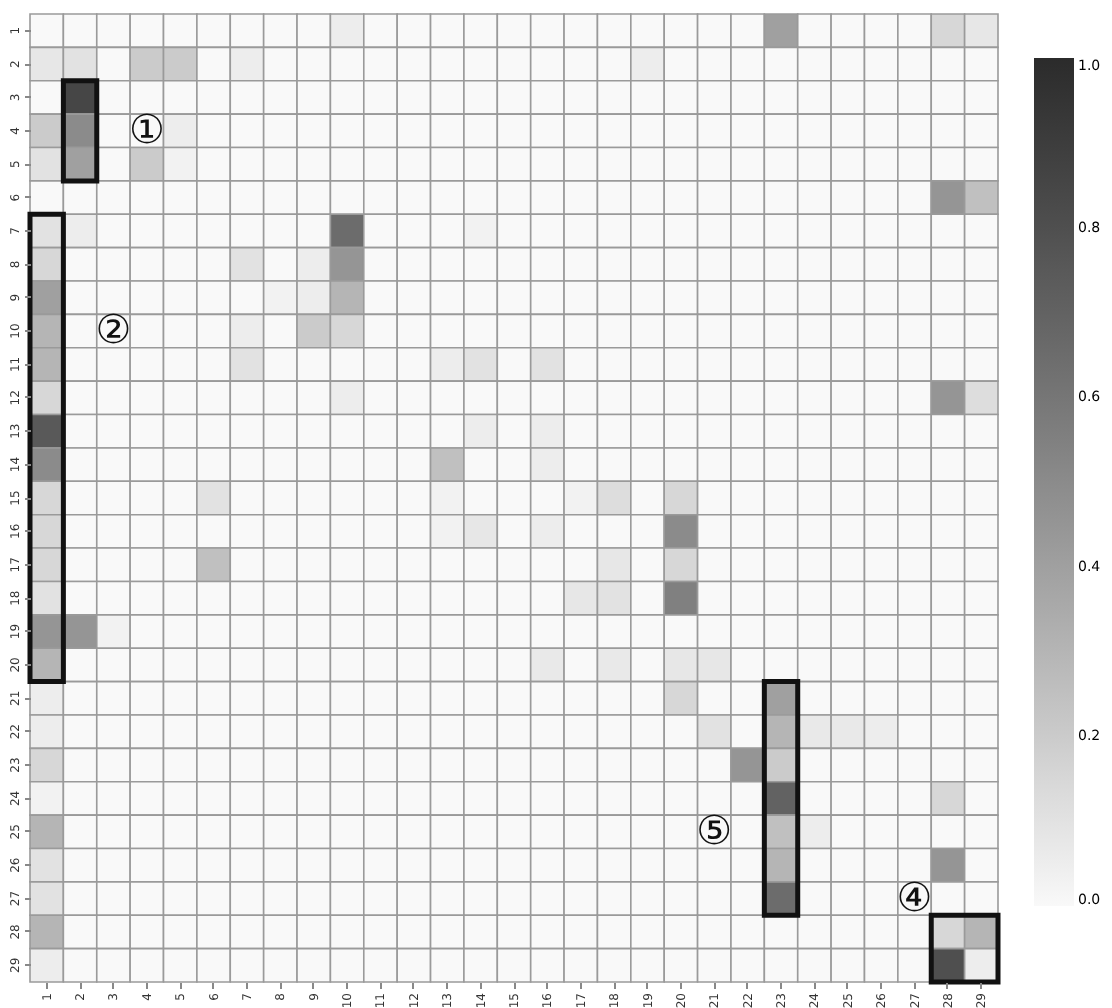 This screenshot has width=1112, height=1008. Describe the element at coordinates (714, 829) in the screenshot. I see `annotation: ⑤` at that location.